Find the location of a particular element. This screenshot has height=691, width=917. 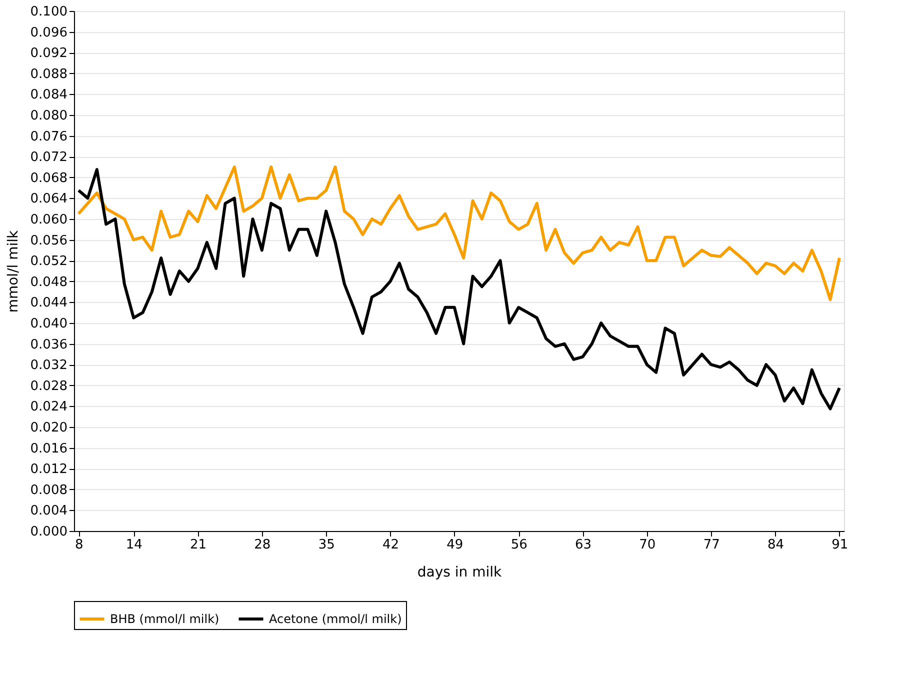

y-tick-label: 0.024 is located at coordinates (49, 407).